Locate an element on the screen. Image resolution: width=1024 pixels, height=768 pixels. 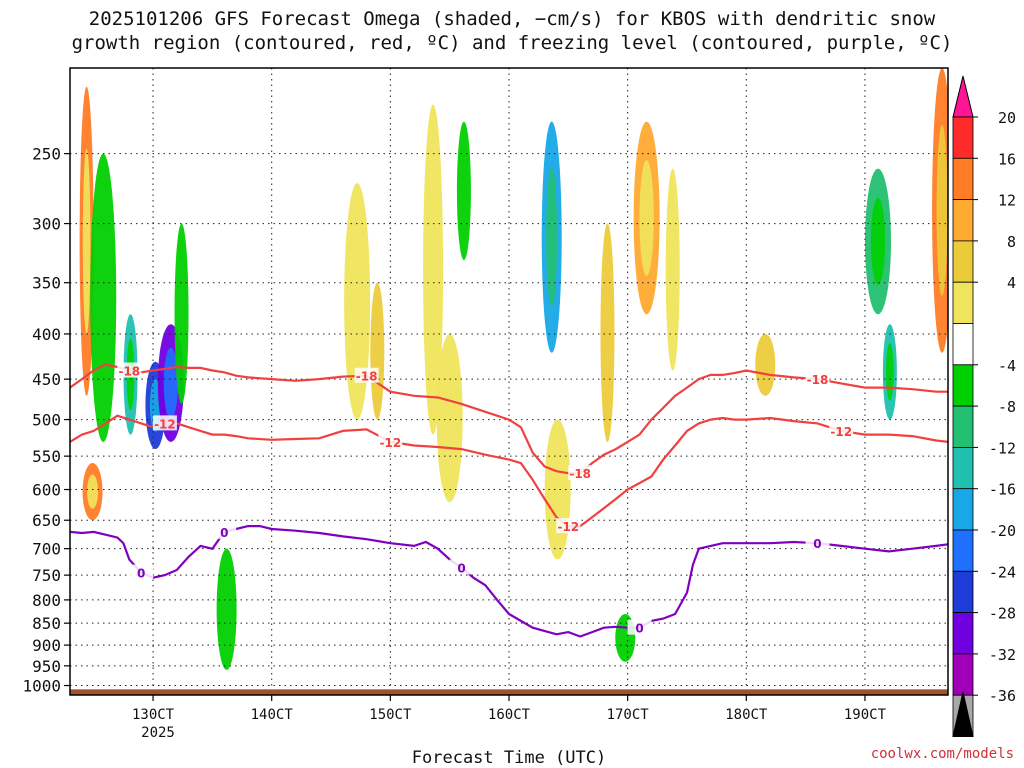
colorbar-label: -8 is located at coordinates (1007, 407).